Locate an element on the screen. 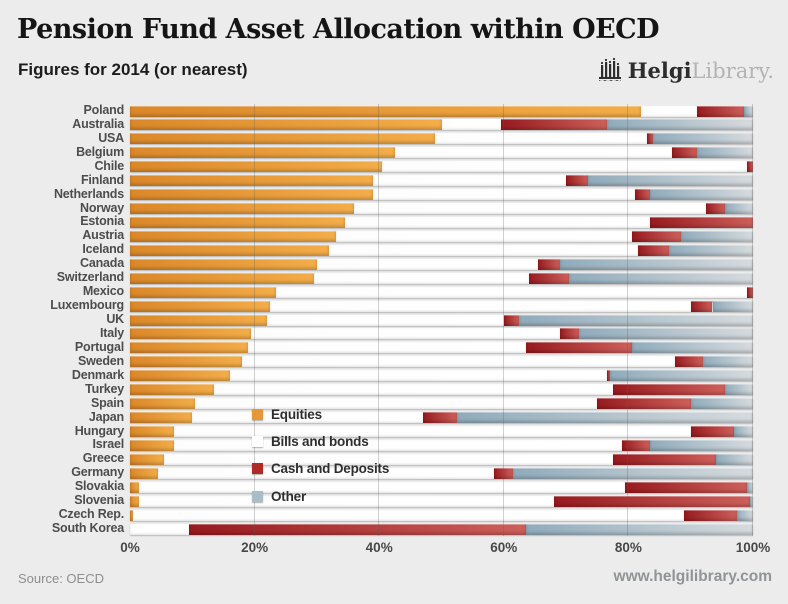  brand-wordmark: HelgiLibrary. is located at coordinates (701, 70).